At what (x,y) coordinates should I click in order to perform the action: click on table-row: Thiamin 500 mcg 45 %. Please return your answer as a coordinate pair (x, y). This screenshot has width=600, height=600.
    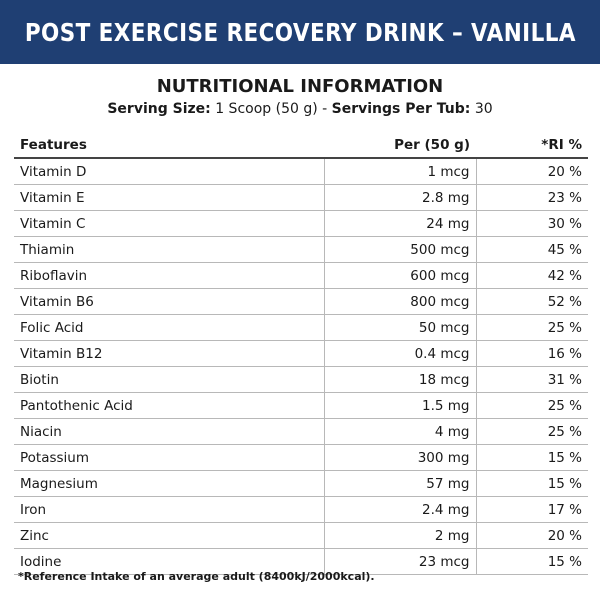
    Looking at the image, I should click on (301, 249).